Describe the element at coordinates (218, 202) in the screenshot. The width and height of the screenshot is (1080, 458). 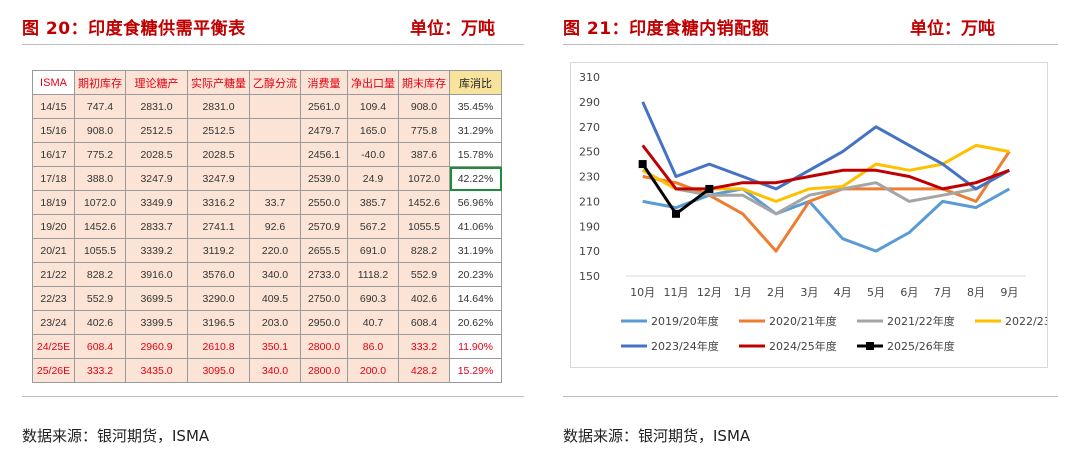
I see `table-cell: 3316.2` at that location.